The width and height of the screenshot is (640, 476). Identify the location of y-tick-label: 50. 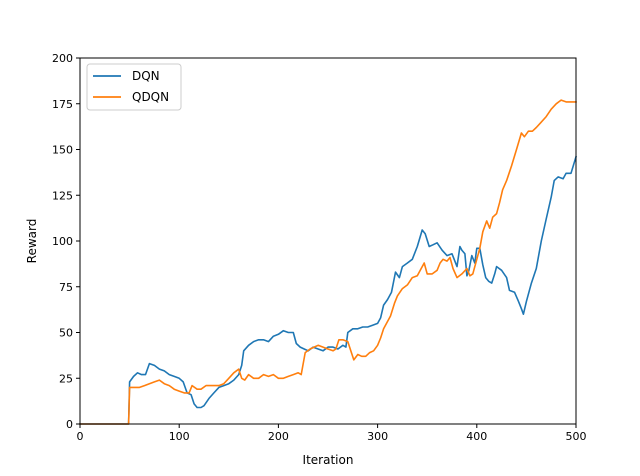
(66, 333).